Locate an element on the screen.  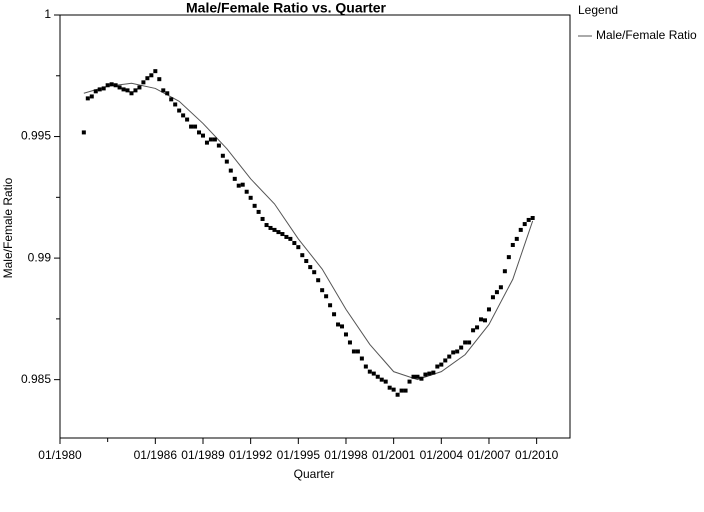
x-tick-label: 01/1992 is located at coordinates (251, 455).